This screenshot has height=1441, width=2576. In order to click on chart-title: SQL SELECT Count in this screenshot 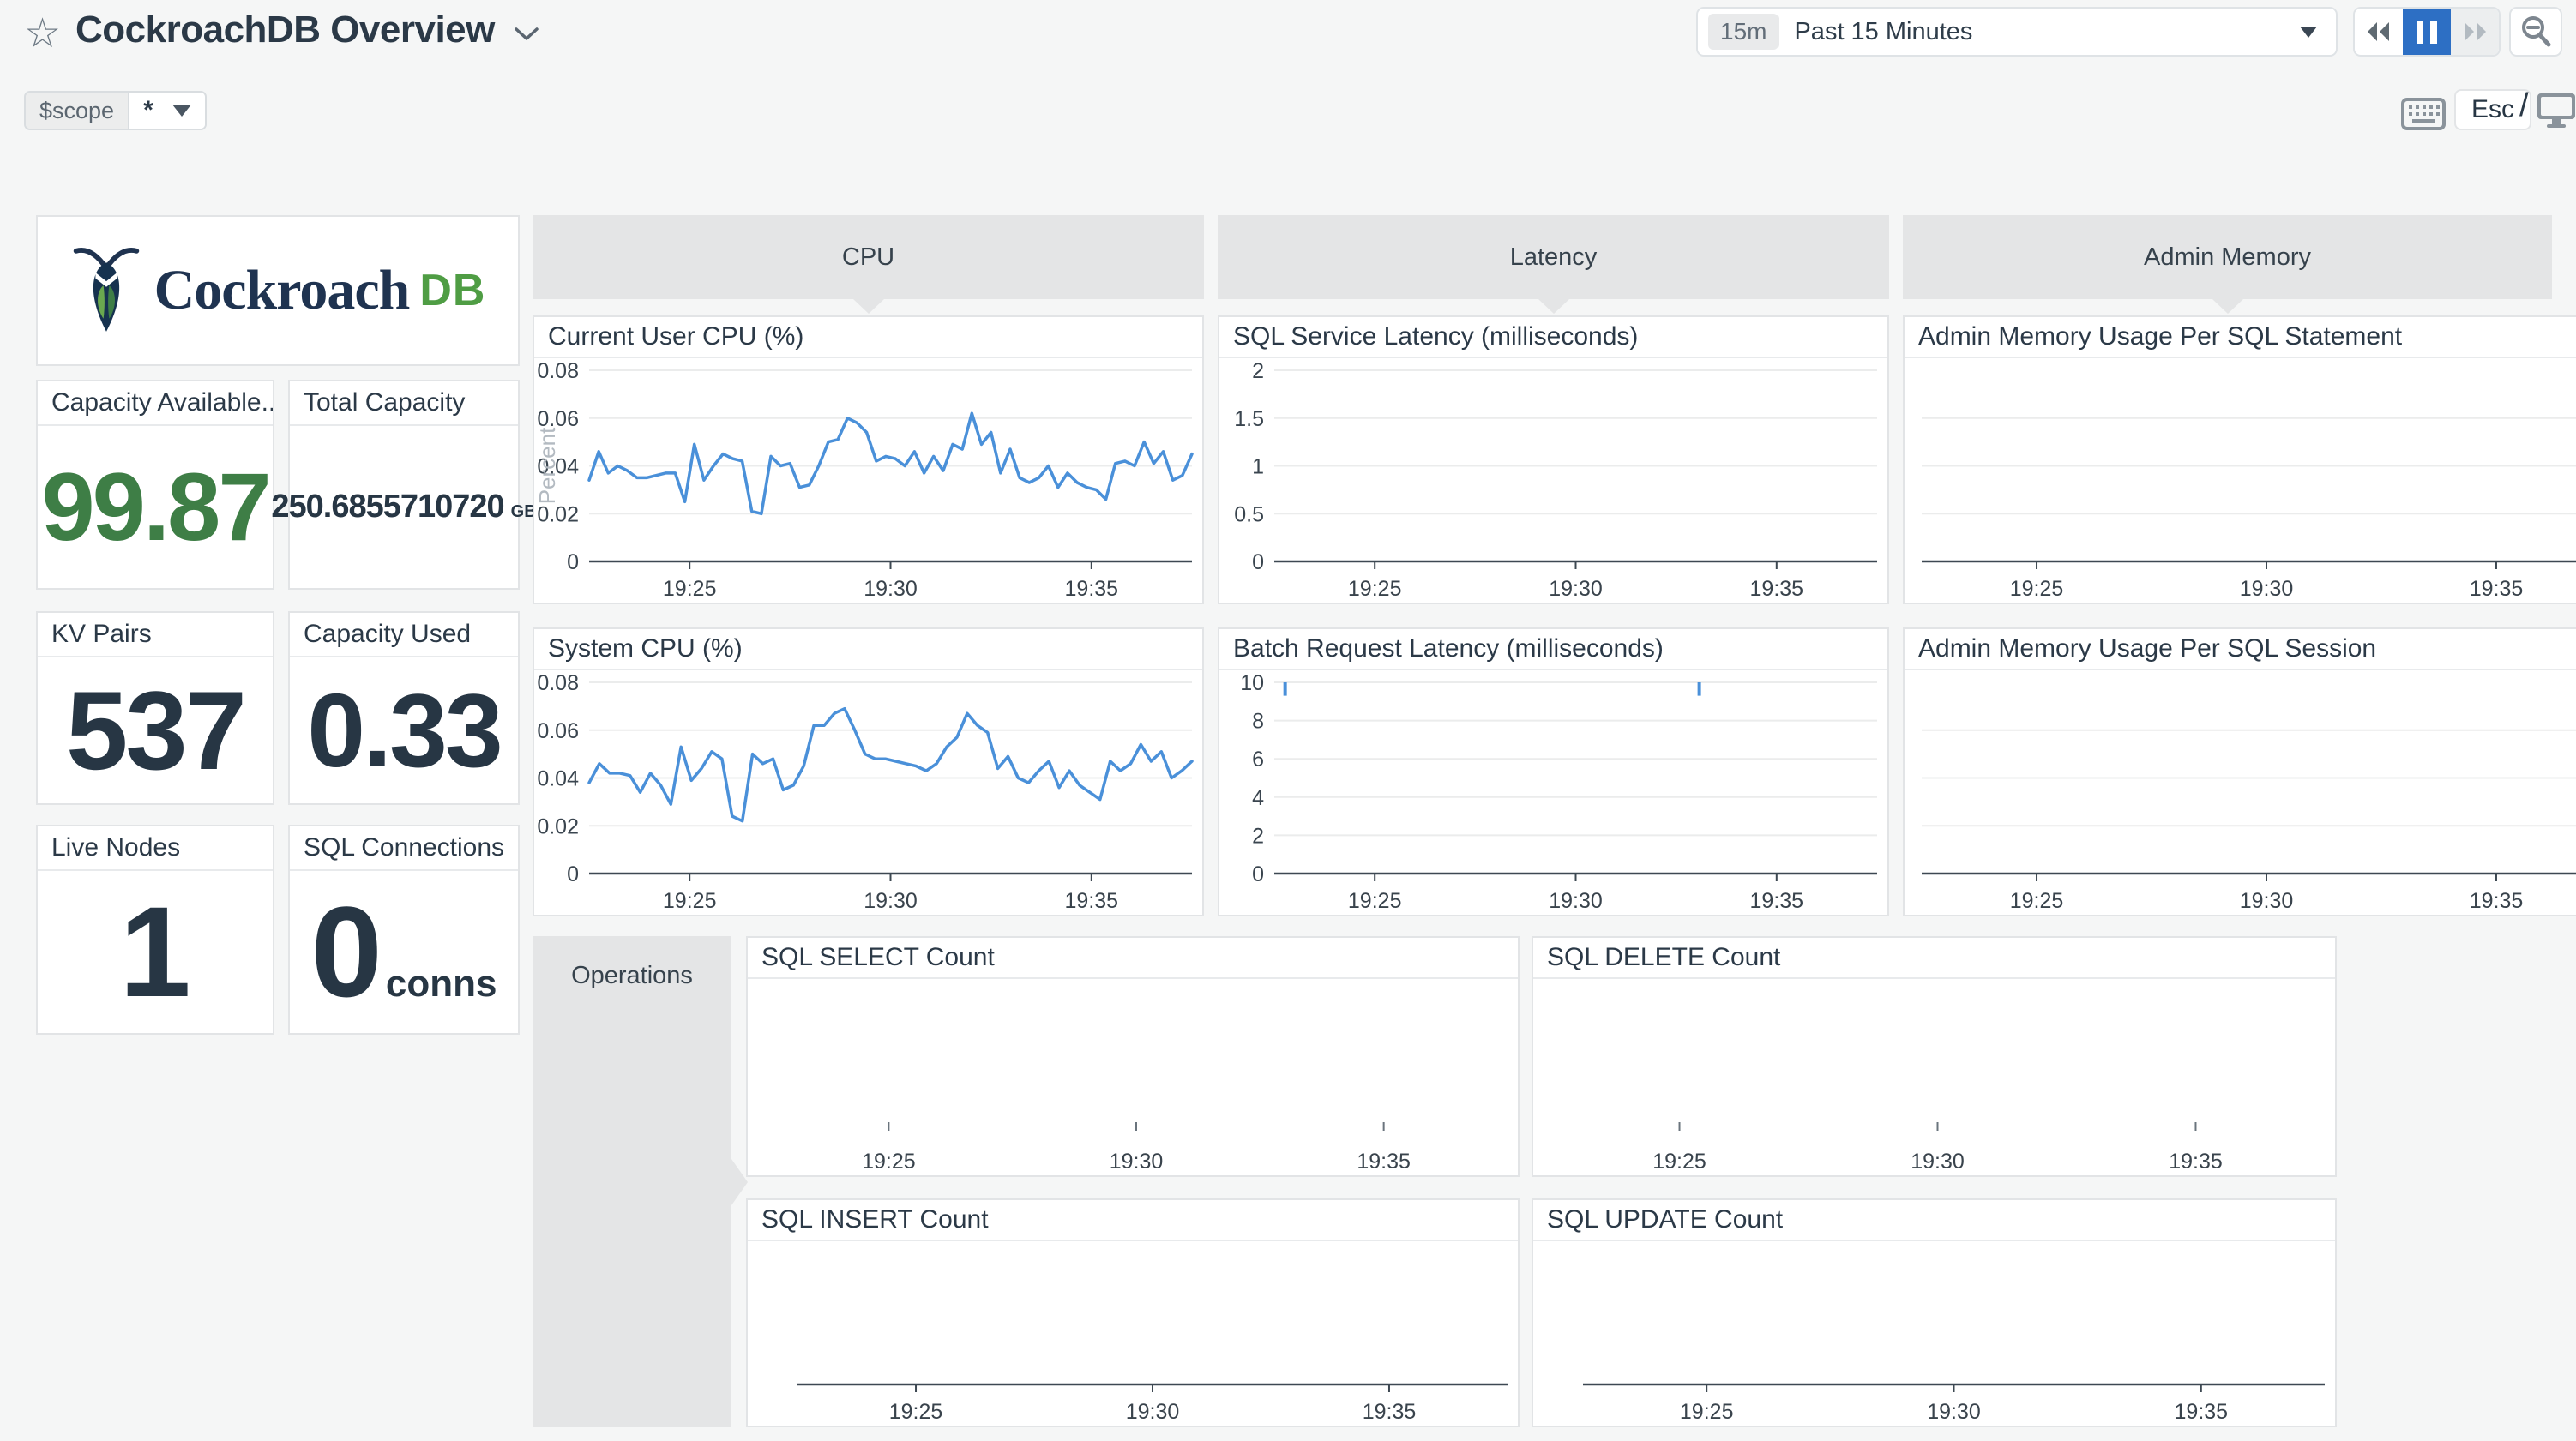, I will do `click(1133, 958)`.